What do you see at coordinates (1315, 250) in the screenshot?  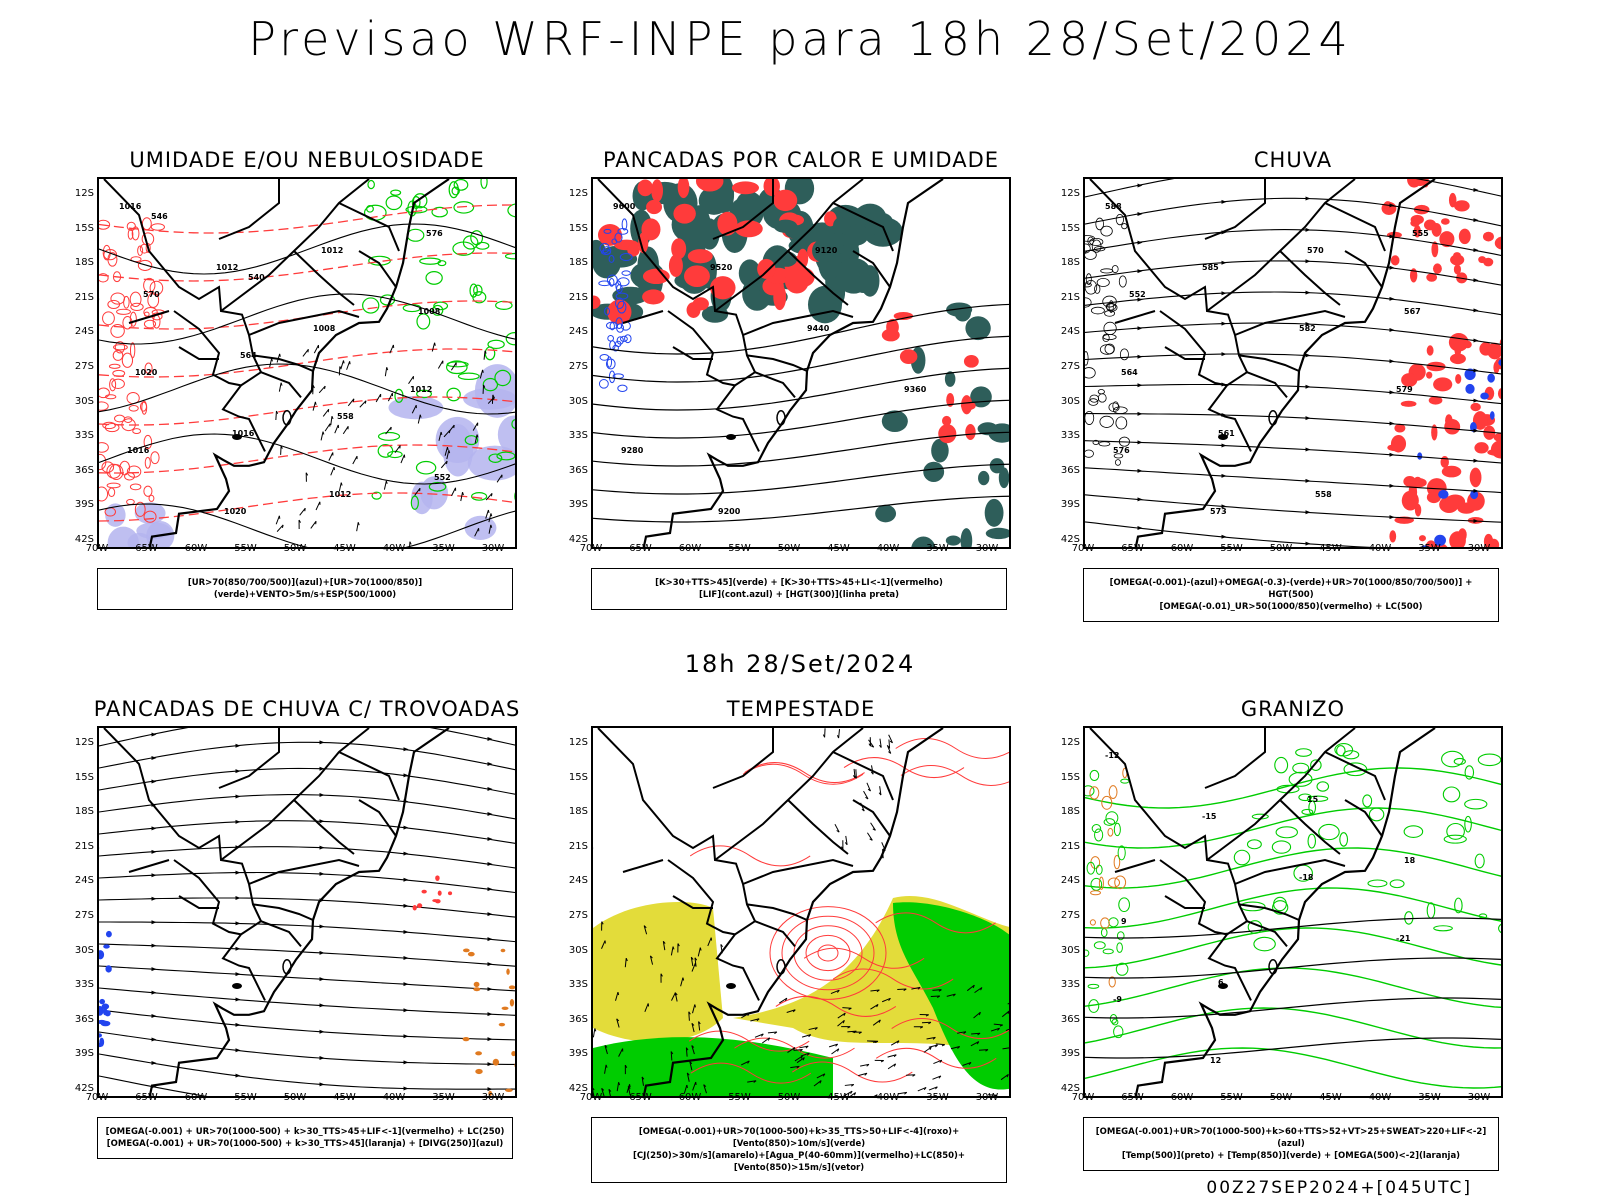 I see `contour-label: 570` at bounding box center [1315, 250].